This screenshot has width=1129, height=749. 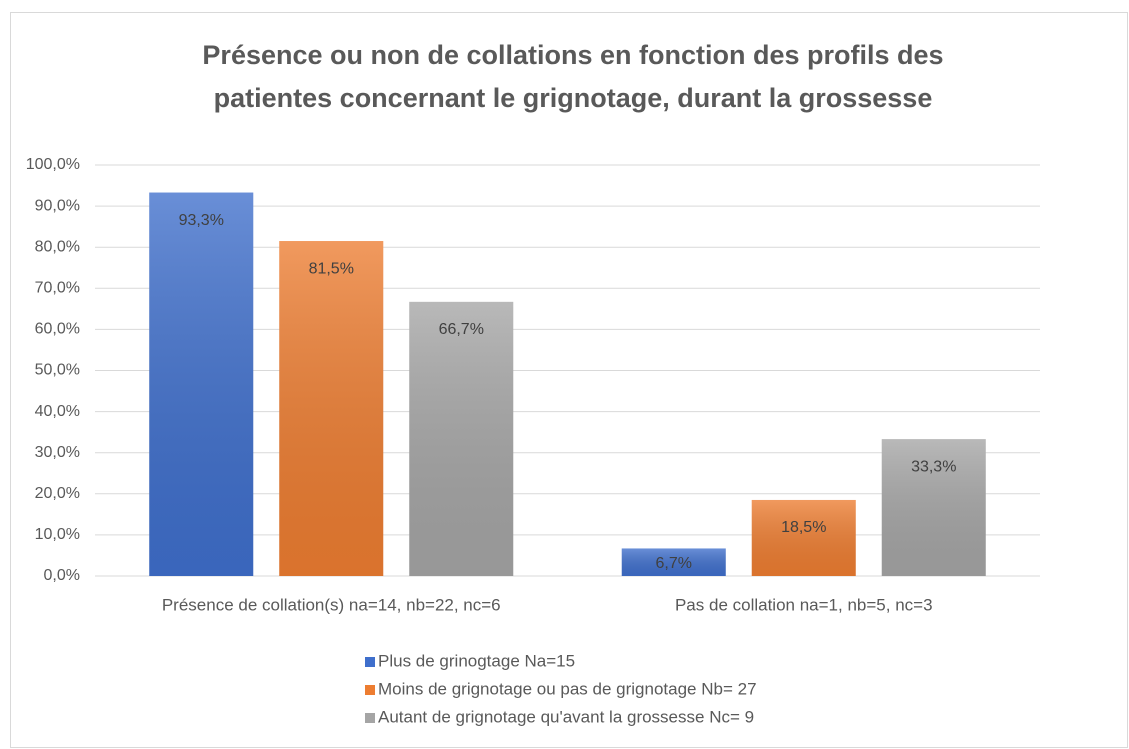 What do you see at coordinates (804, 604) in the screenshot?
I see `x-tick-label: Pas de collation na=1, nb=5, nc=3` at bounding box center [804, 604].